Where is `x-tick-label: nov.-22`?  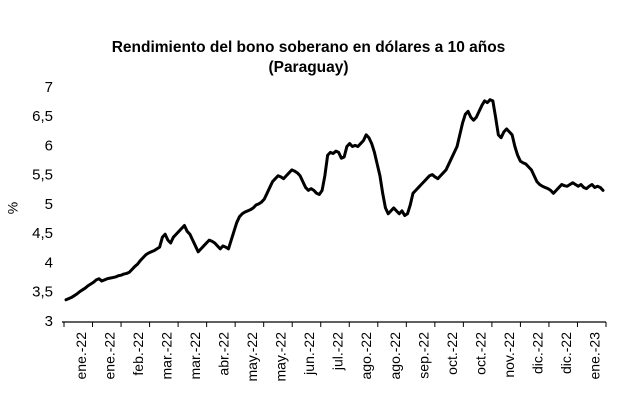
x-tick-label: nov.-22 is located at coordinates (509, 355).